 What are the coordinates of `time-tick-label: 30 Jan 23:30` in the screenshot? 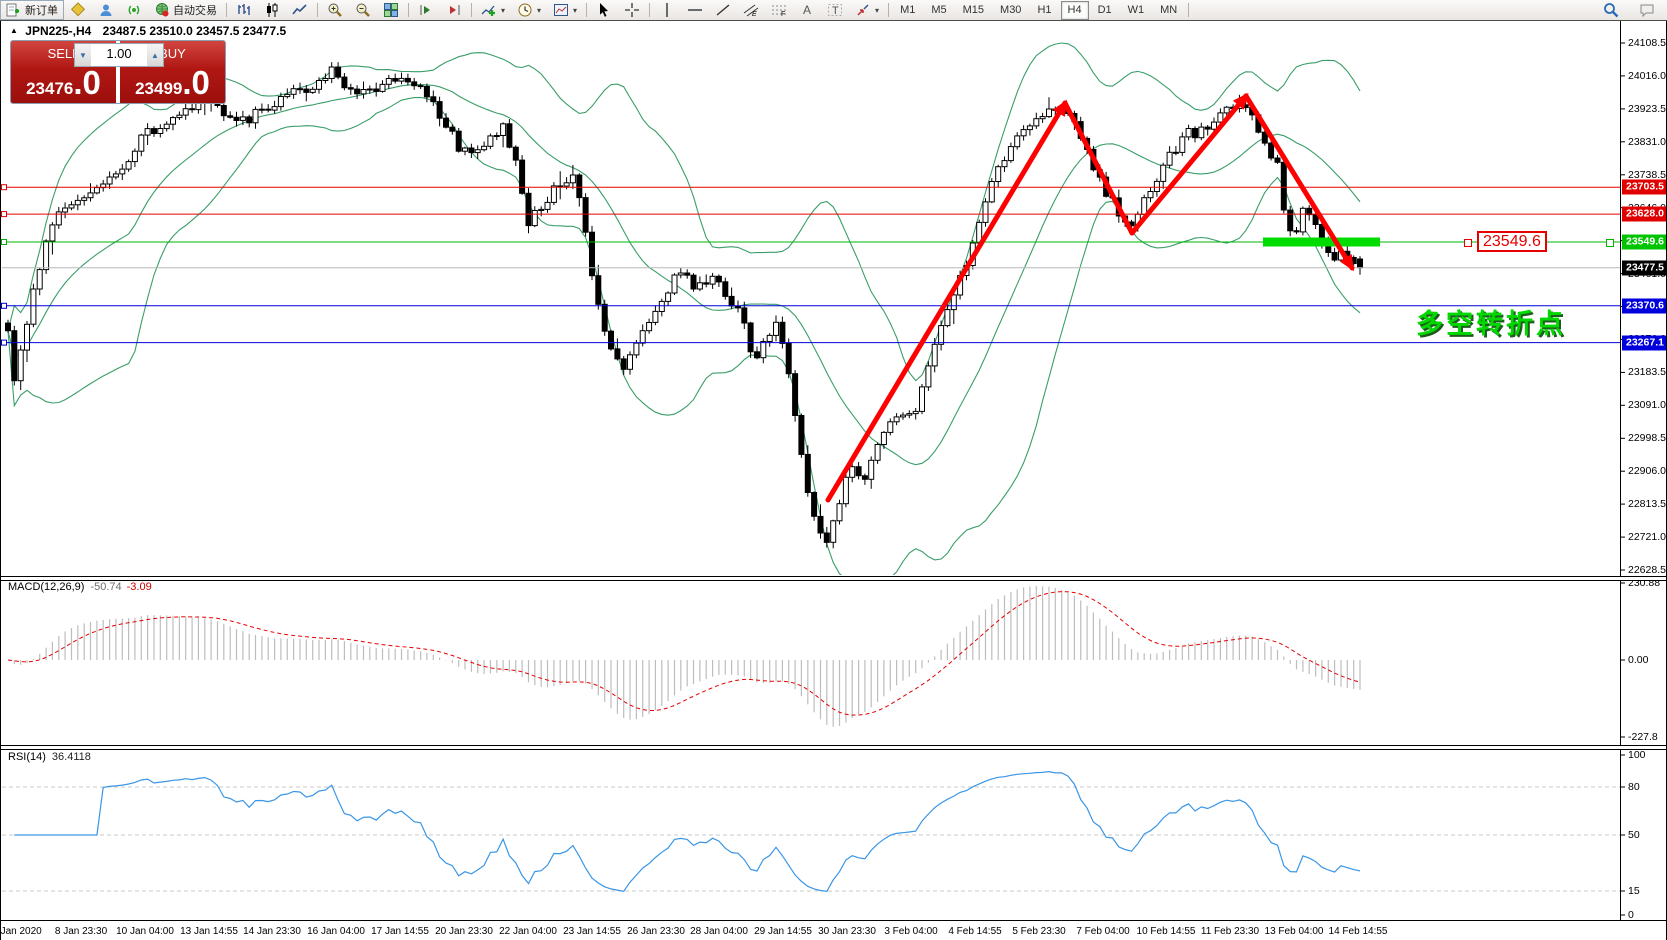 It's located at (847, 931).